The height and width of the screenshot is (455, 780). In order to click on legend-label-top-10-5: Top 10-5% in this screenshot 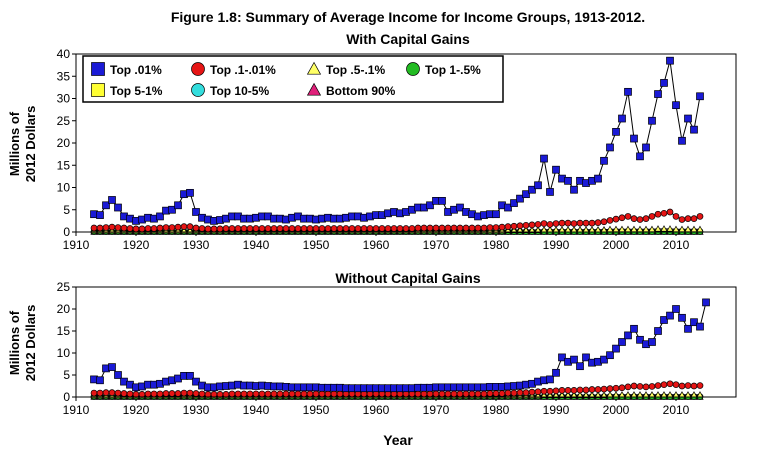, I will do `click(239, 91)`.